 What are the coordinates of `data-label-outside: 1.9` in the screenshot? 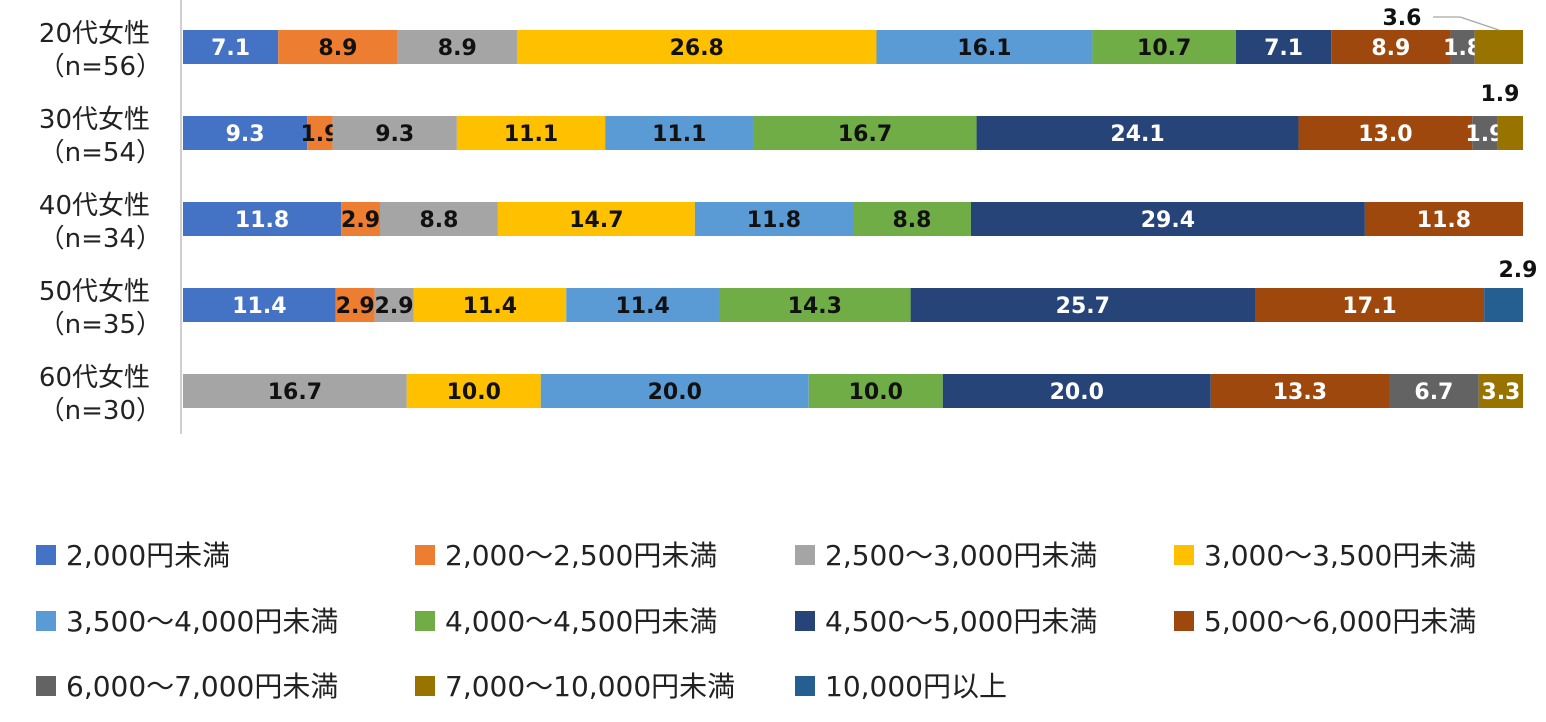 It's located at (1500, 94).